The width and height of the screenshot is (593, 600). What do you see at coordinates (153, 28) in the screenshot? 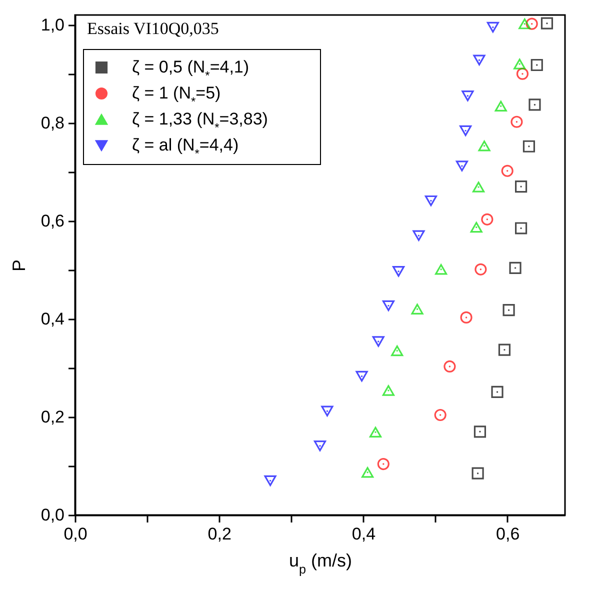
I see `annotation: Essais VI10Q0,035` at bounding box center [153, 28].